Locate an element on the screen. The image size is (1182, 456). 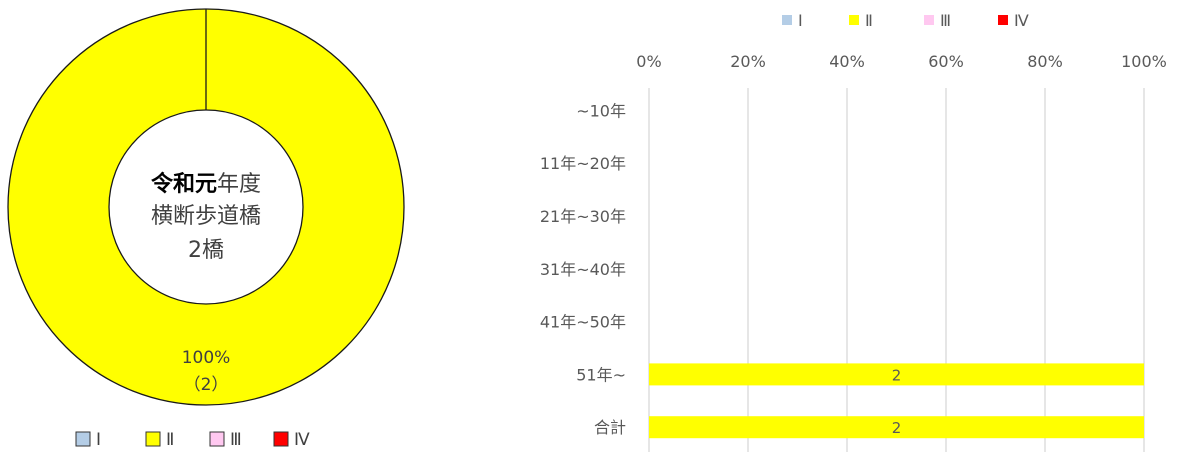
bar-category-label: 21年~30年 is located at coordinates (583, 216).